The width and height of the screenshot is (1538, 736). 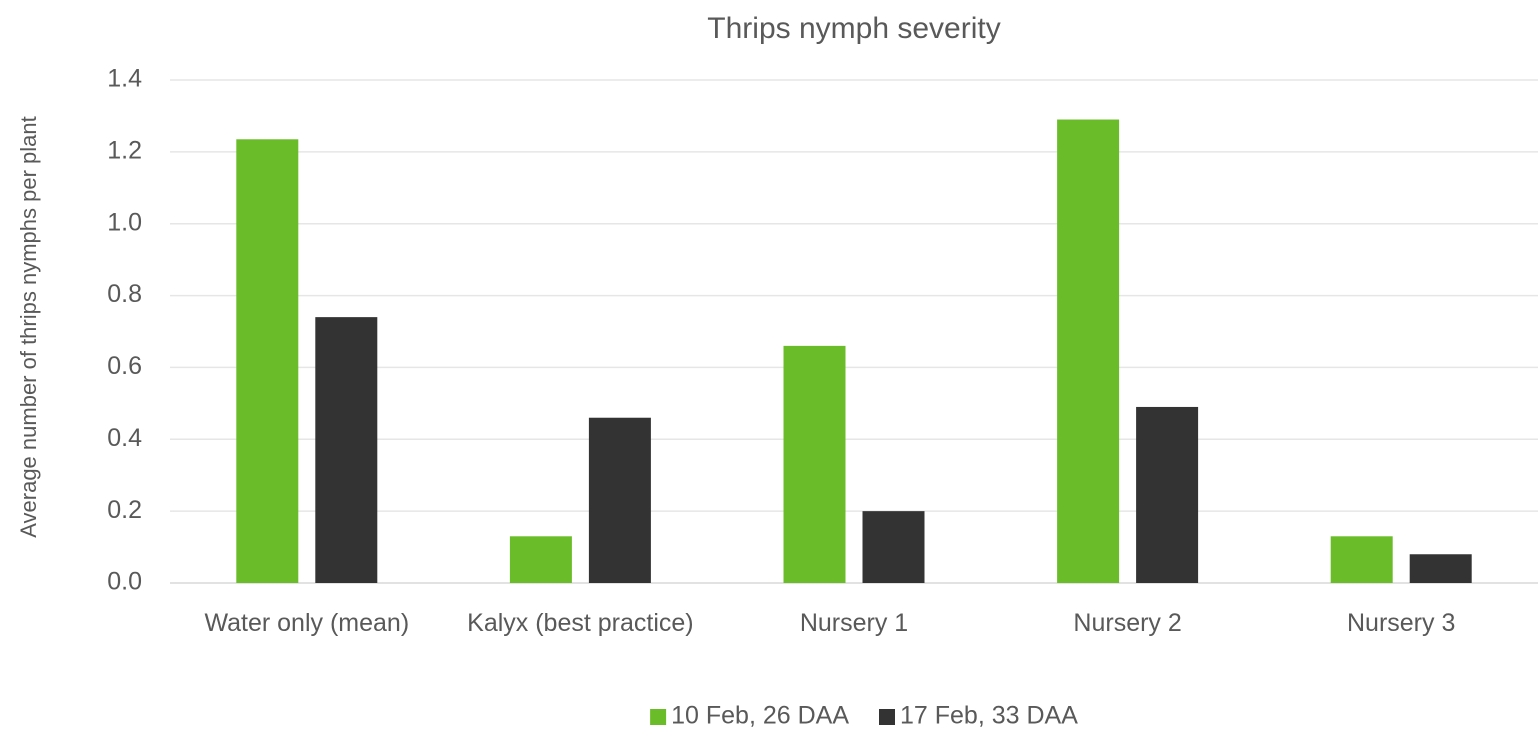 I want to click on x-tick-label: Nursery 1, so click(x=854, y=623).